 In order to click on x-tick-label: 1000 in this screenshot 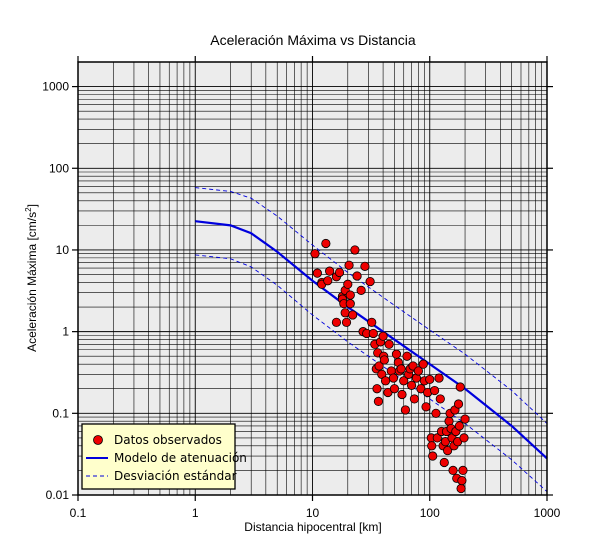, I will do `click(547, 513)`.